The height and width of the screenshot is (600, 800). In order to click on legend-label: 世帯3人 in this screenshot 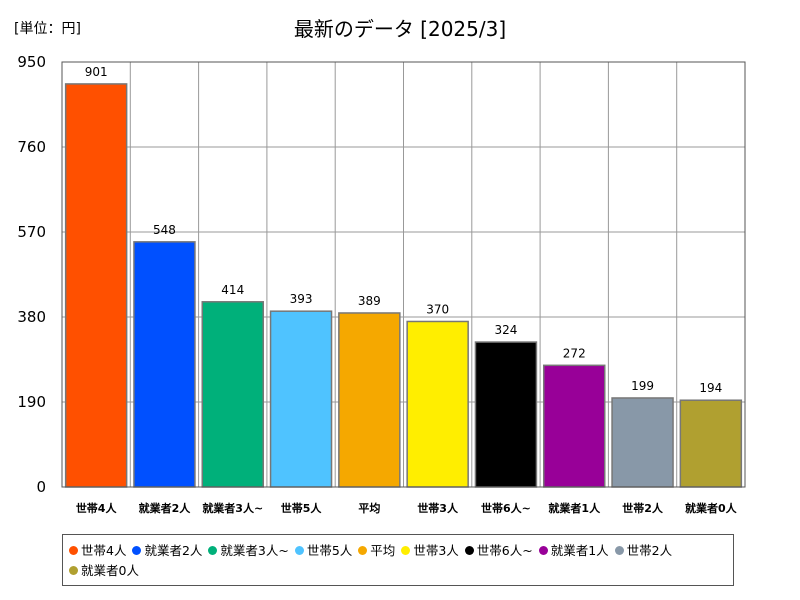, I will do `click(436, 550)`.